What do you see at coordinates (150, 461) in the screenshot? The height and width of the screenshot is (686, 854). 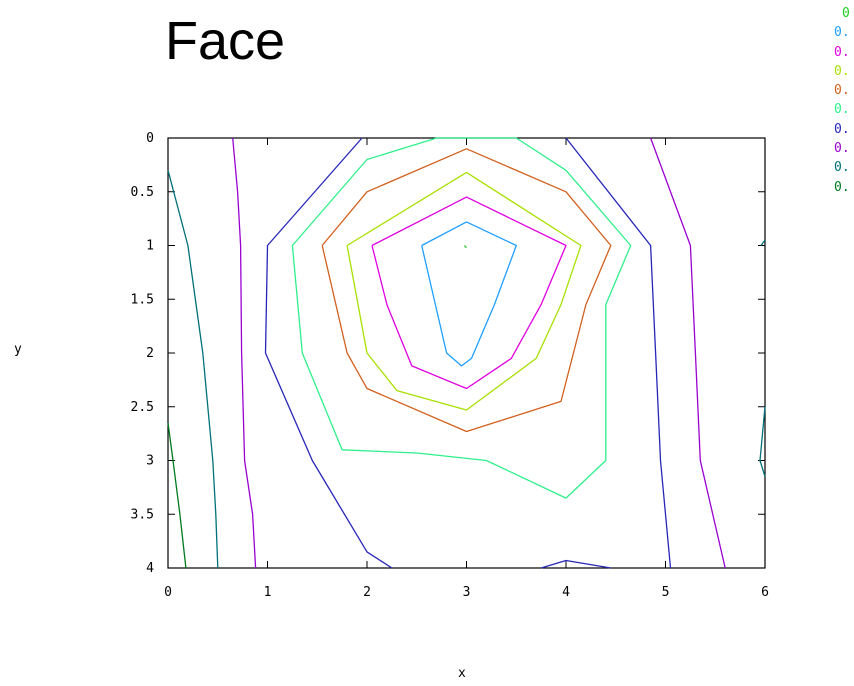 I see `y-tick-label: 3` at bounding box center [150, 461].